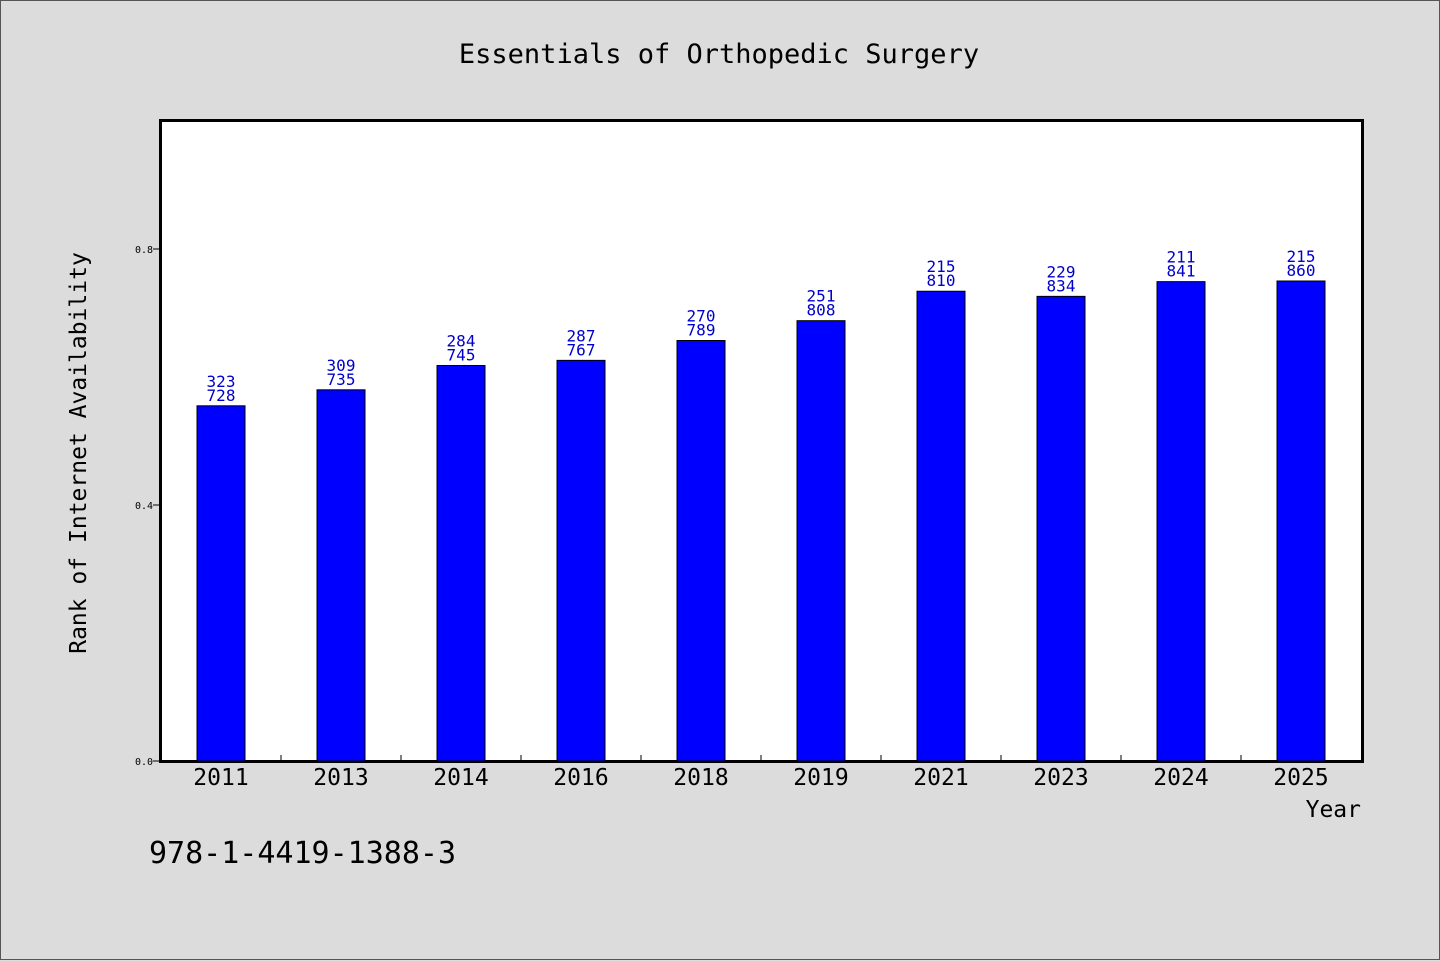 This screenshot has height=961, width=1440. What do you see at coordinates (460, 778) in the screenshot?
I see `x-tick-label: 2014` at bounding box center [460, 778].